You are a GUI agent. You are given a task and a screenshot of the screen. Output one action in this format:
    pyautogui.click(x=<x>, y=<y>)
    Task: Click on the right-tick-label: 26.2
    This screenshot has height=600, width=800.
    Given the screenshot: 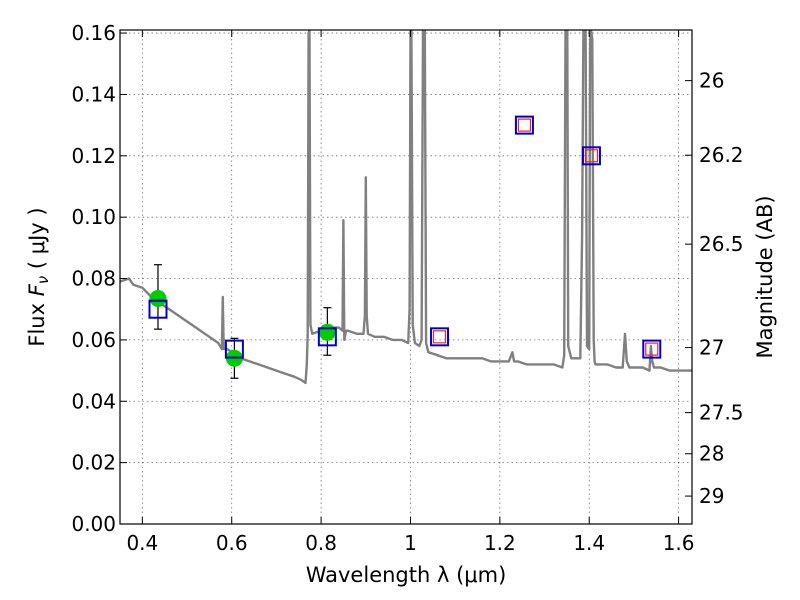 What is the action you would take?
    pyautogui.click(x=721, y=155)
    